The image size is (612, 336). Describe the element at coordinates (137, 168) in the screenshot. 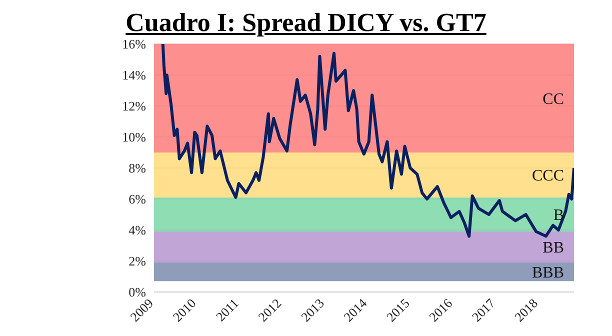

I see `y-tick-label: 8%` at that location.